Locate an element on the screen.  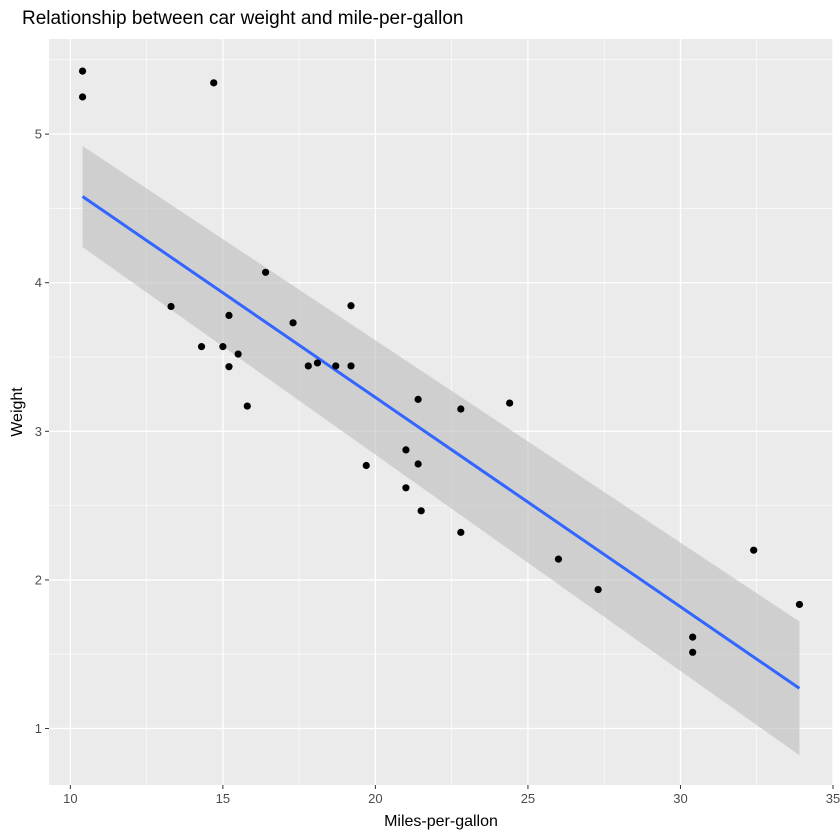
y-tick-label: 4 is located at coordinates (38, 282).